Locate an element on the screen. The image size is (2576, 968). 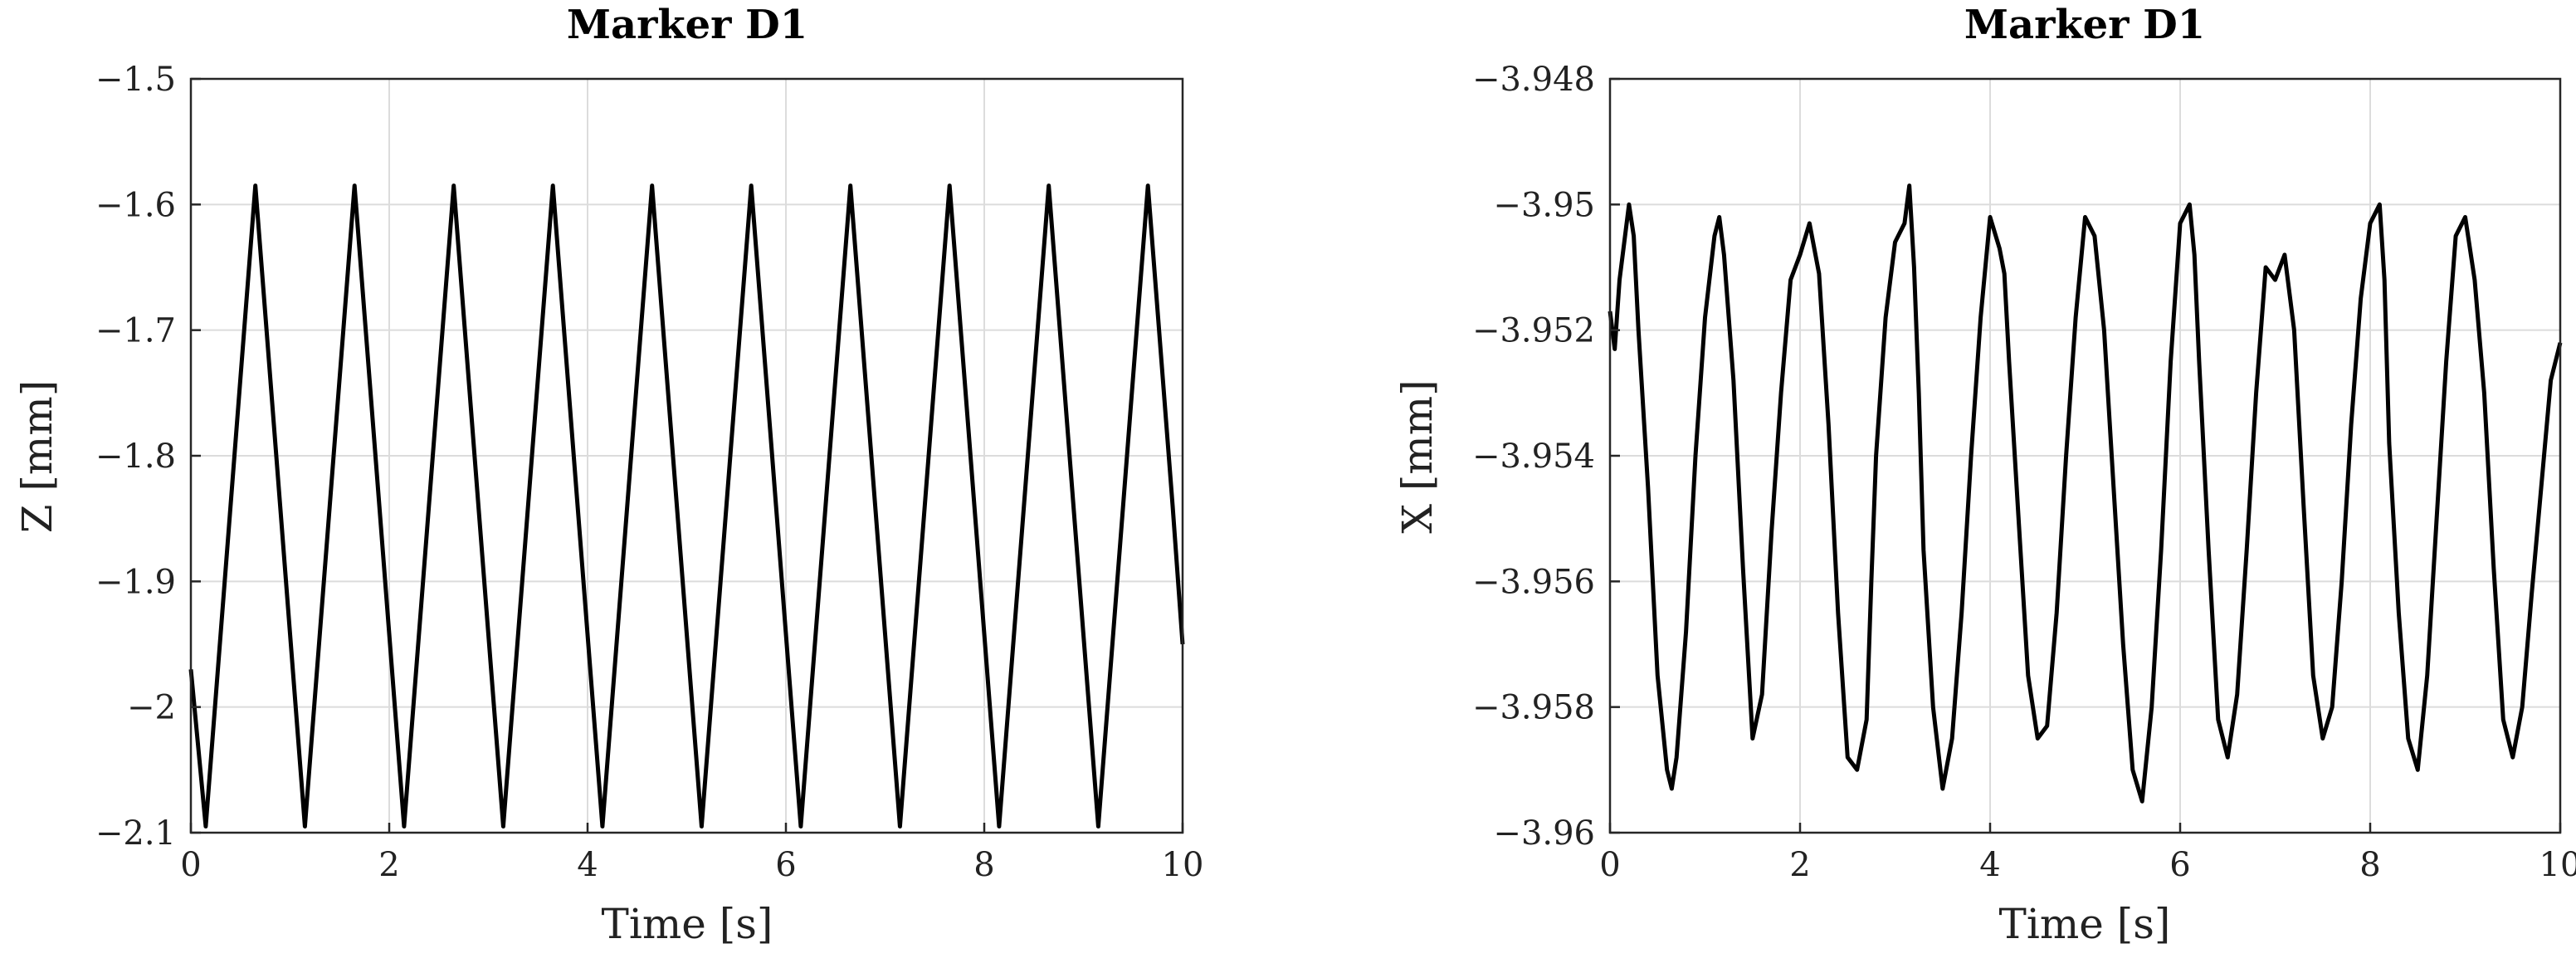
y-tick-label: −3.95 is located at coordinates (1544, 205).